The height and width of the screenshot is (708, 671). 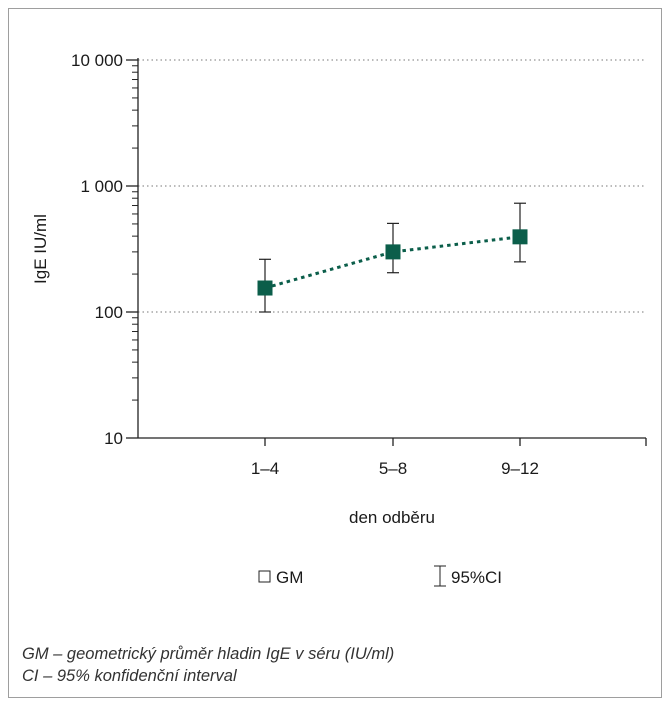 I want to click on series-line, so click(x=392, y=262).